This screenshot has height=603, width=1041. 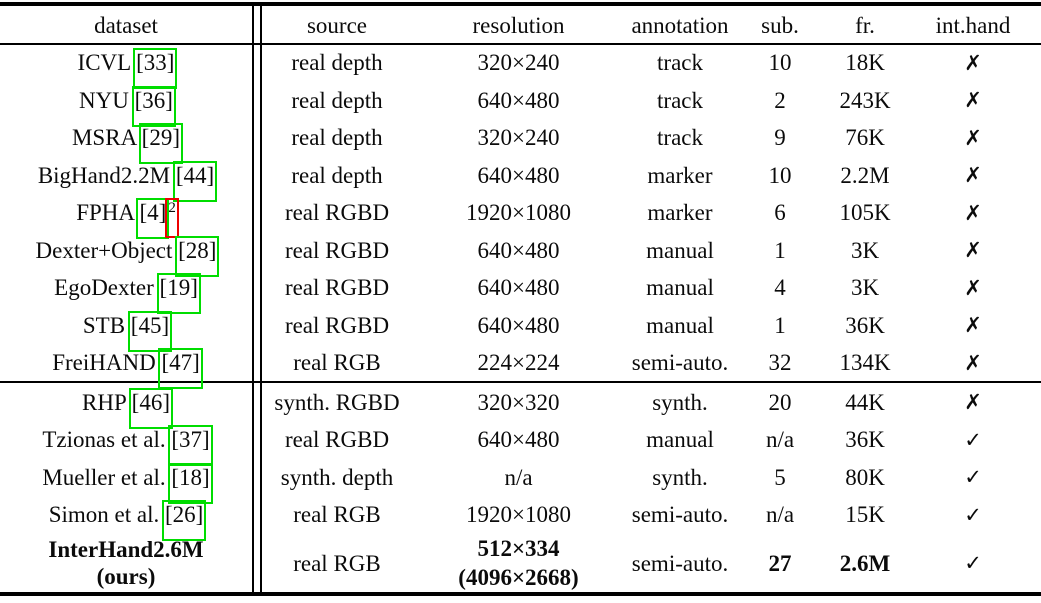 What do you see at coordinates (151, 408) in the screenshot?
I see `citation-link: [46]` at bounding box center [151, 408].